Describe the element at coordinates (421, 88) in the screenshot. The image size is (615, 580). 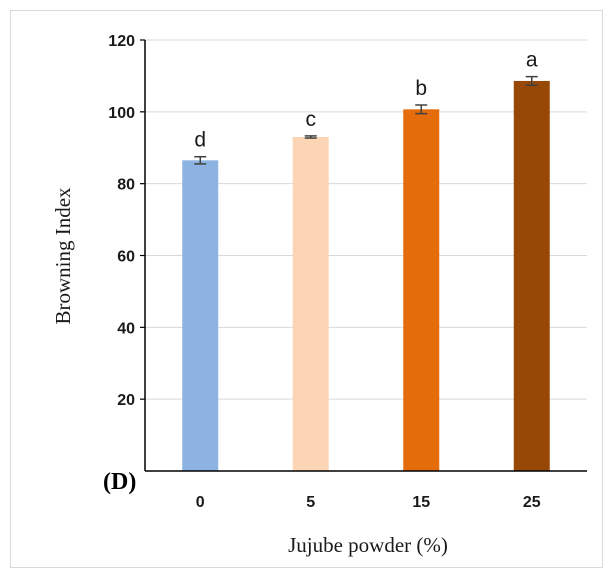
I see `significance-letter: b` at that location.